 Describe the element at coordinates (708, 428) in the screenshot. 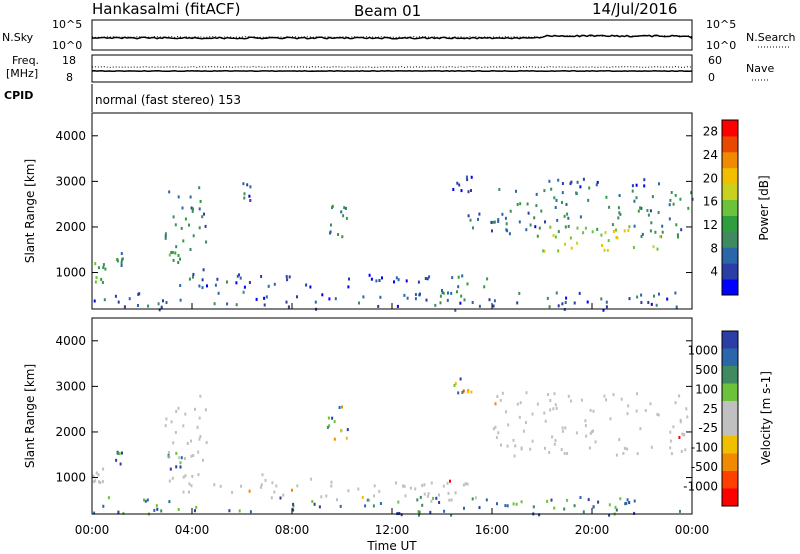

I see `velocity-colorbar-tick: -25` at that location.